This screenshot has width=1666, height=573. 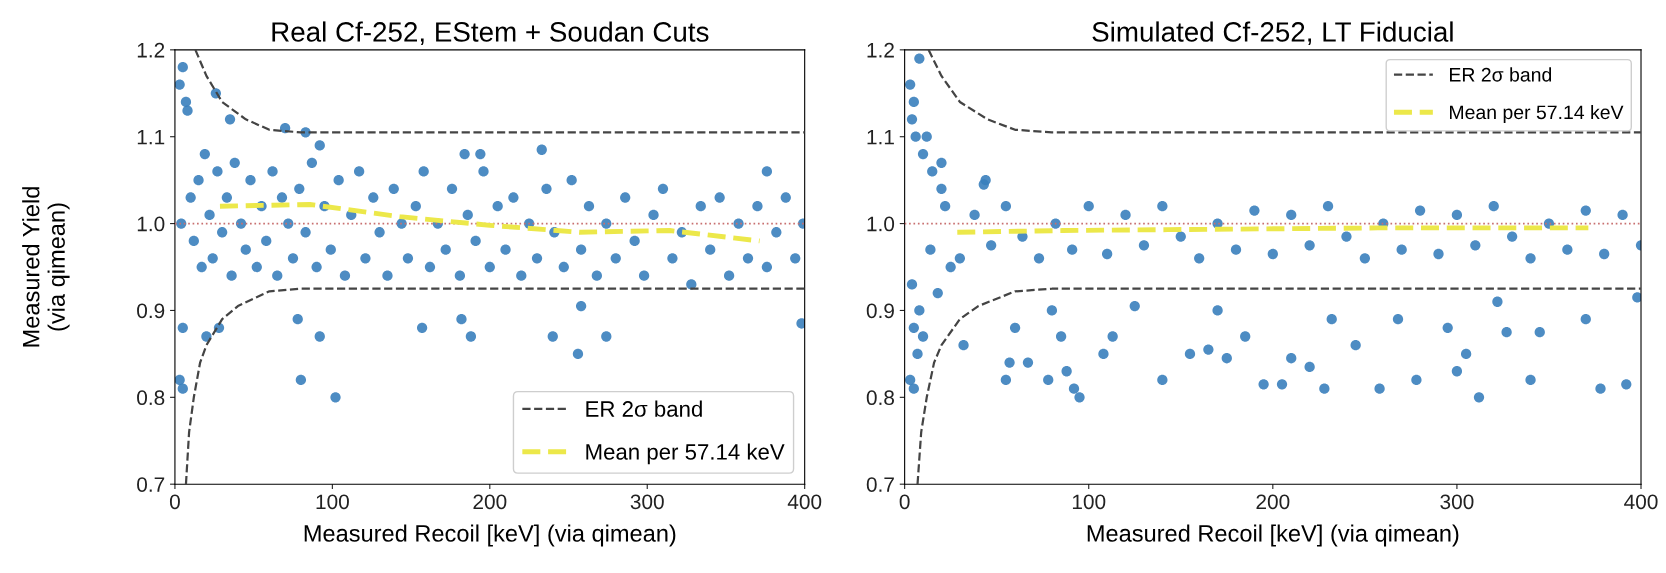 What do you see at coordinates (46, 267) in the screenshot?
I see `y-axis-title: Measured Yield (via qimean)` at bounding box center [46, 267].